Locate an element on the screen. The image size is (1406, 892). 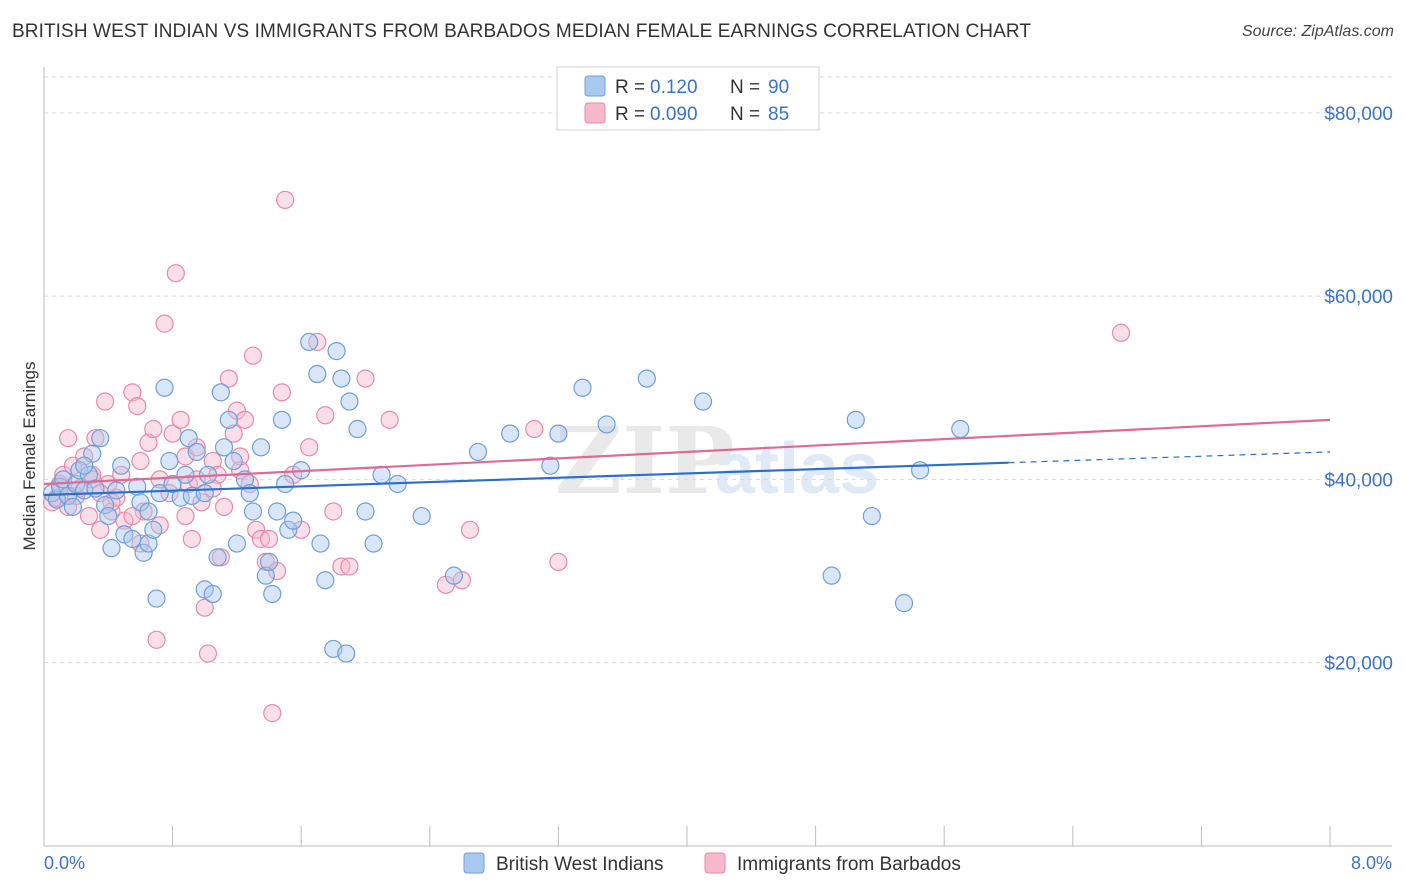
bottom-legend-label-pink: Immigrants from Barbados is located at coordinates (849, 864).